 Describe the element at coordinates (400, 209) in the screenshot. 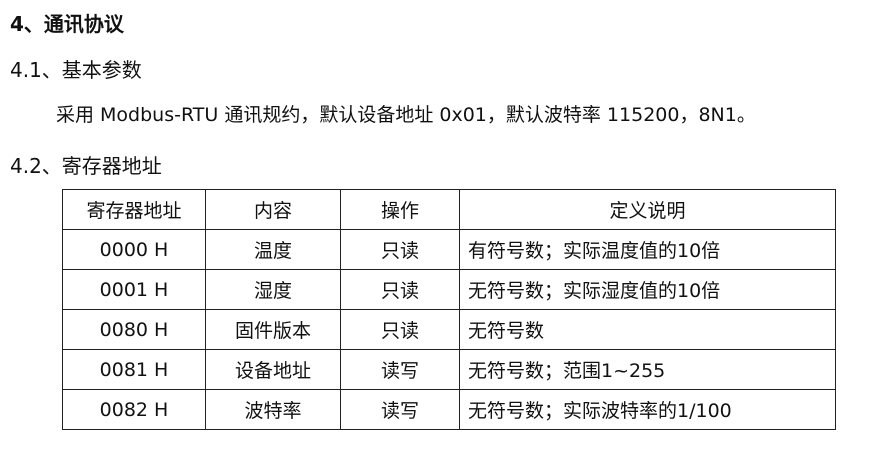

I see `header-cell: 操作` at that location.